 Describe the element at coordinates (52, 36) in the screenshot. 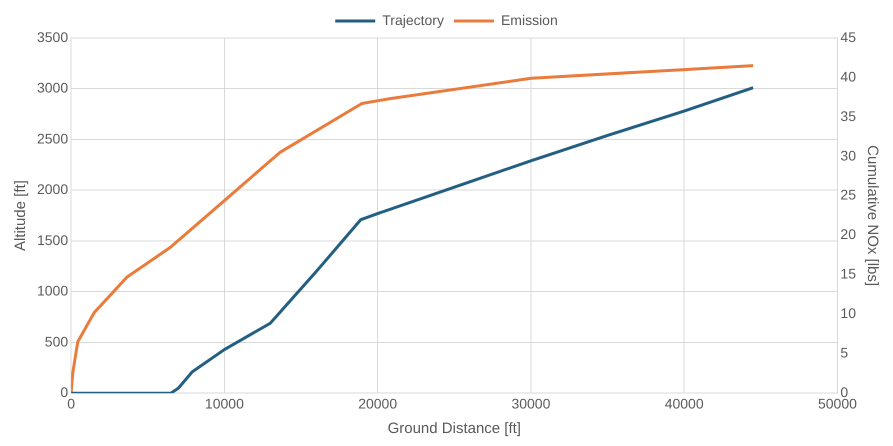

I see `y-tick-label: 3500` at that location.